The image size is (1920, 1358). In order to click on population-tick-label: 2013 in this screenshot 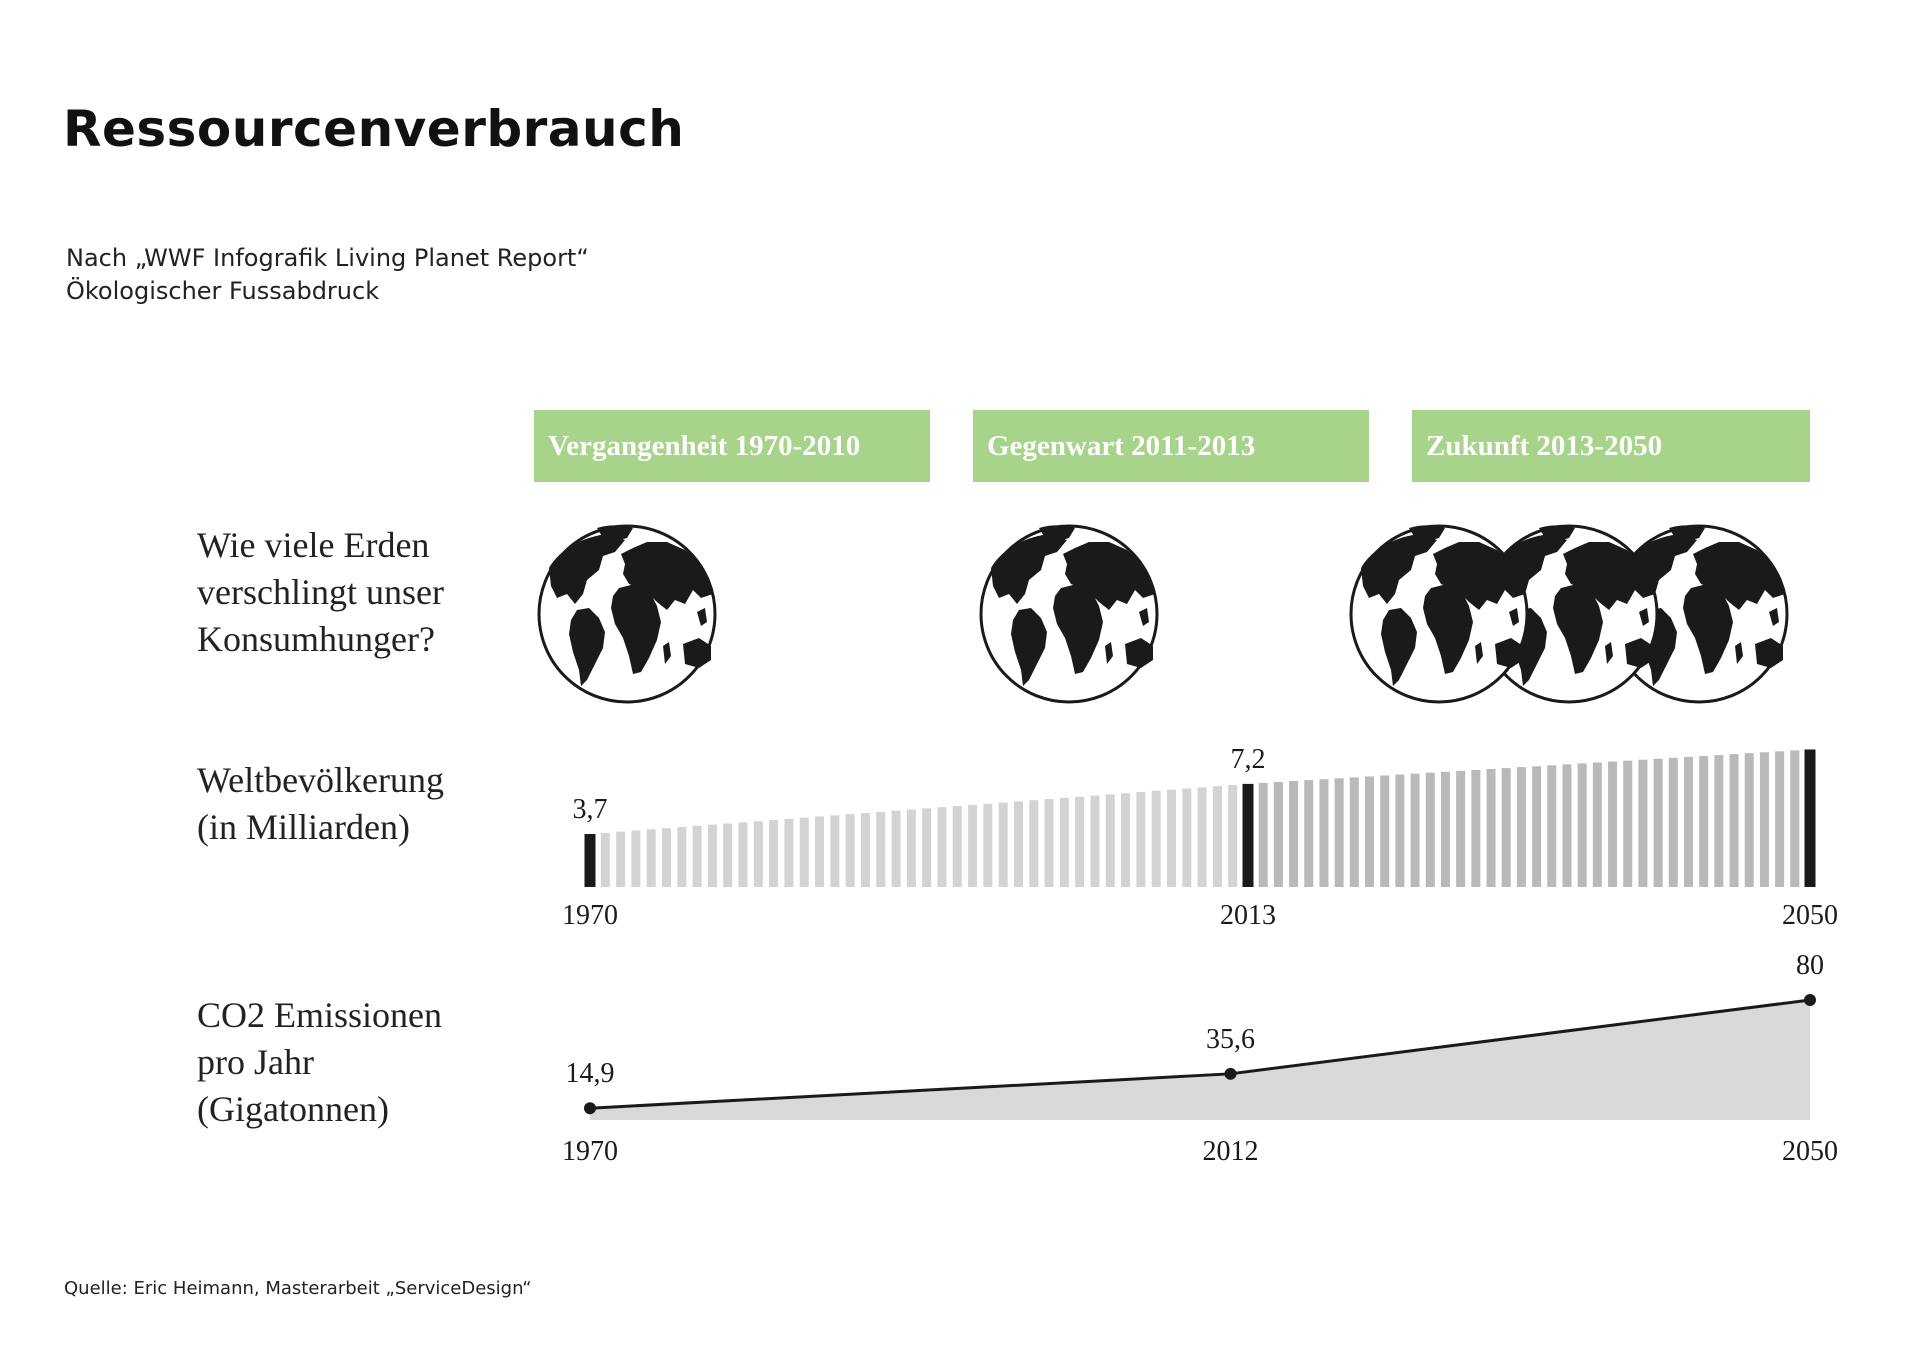, I will do `click(1248, 915)`.